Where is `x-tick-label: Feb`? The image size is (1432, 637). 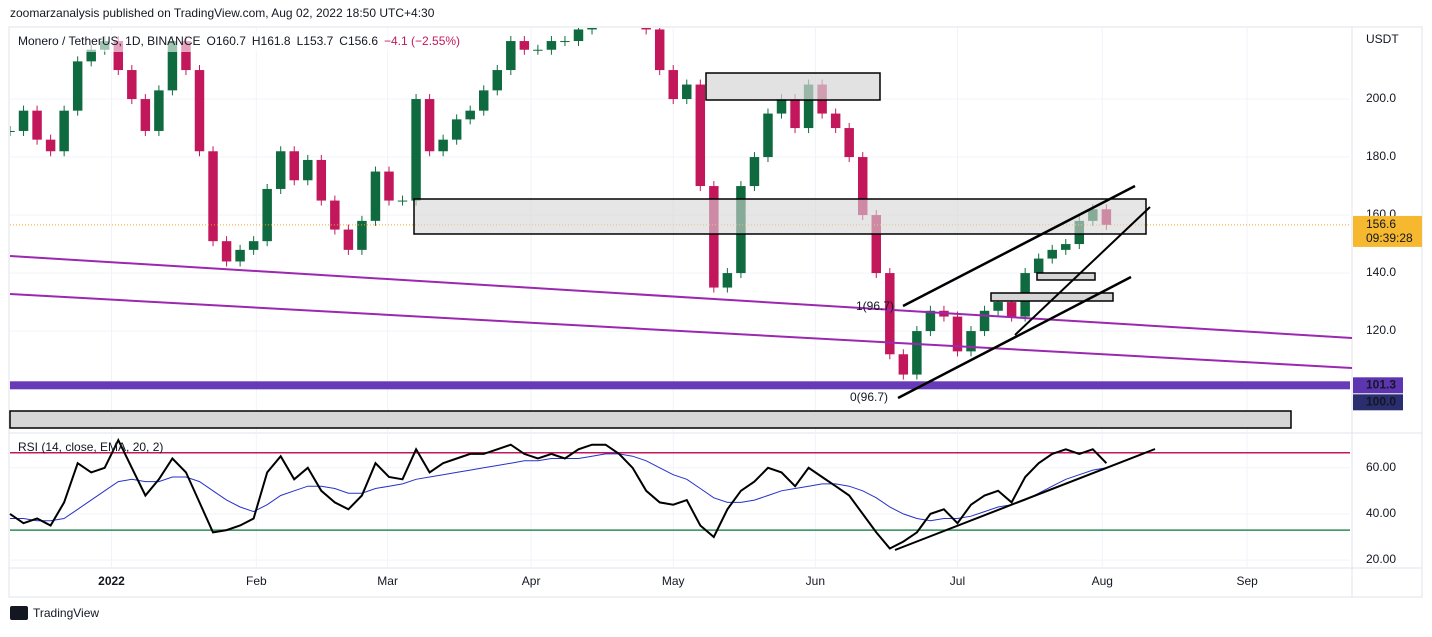
x-tick-label: Feb is located at coordinates (256, 581).